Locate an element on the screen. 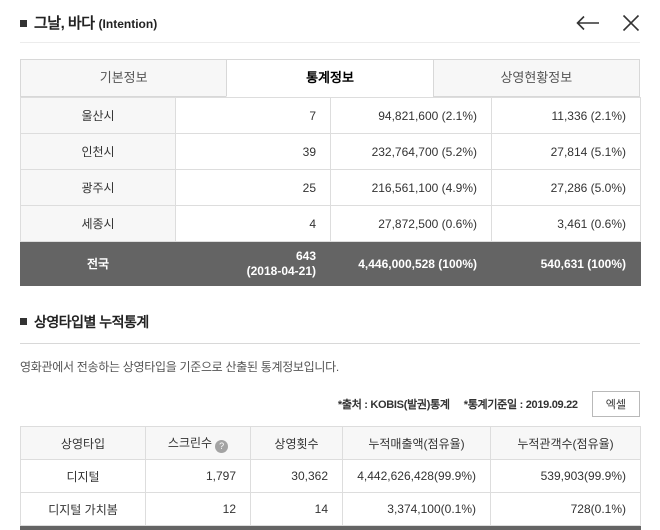  sales-total-cell: 4,446,000,528(100%) is located at coordinates (416, 527).